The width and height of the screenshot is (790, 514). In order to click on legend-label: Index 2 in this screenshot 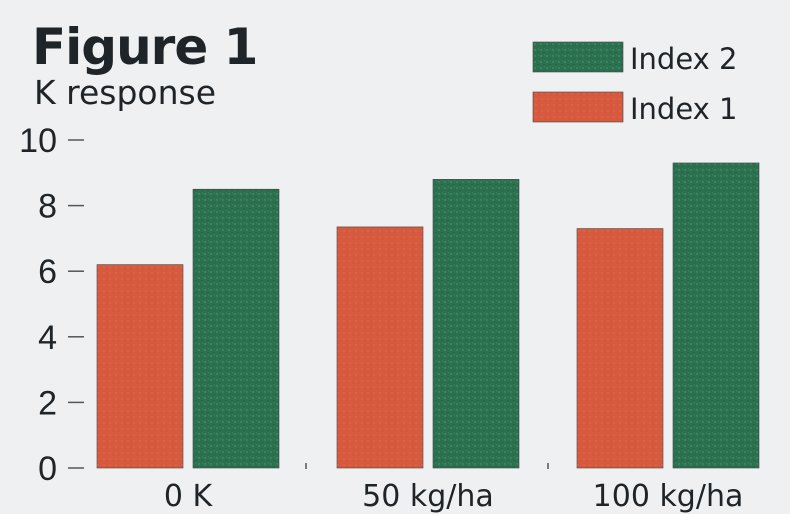, I will do `click(684, 59)`.